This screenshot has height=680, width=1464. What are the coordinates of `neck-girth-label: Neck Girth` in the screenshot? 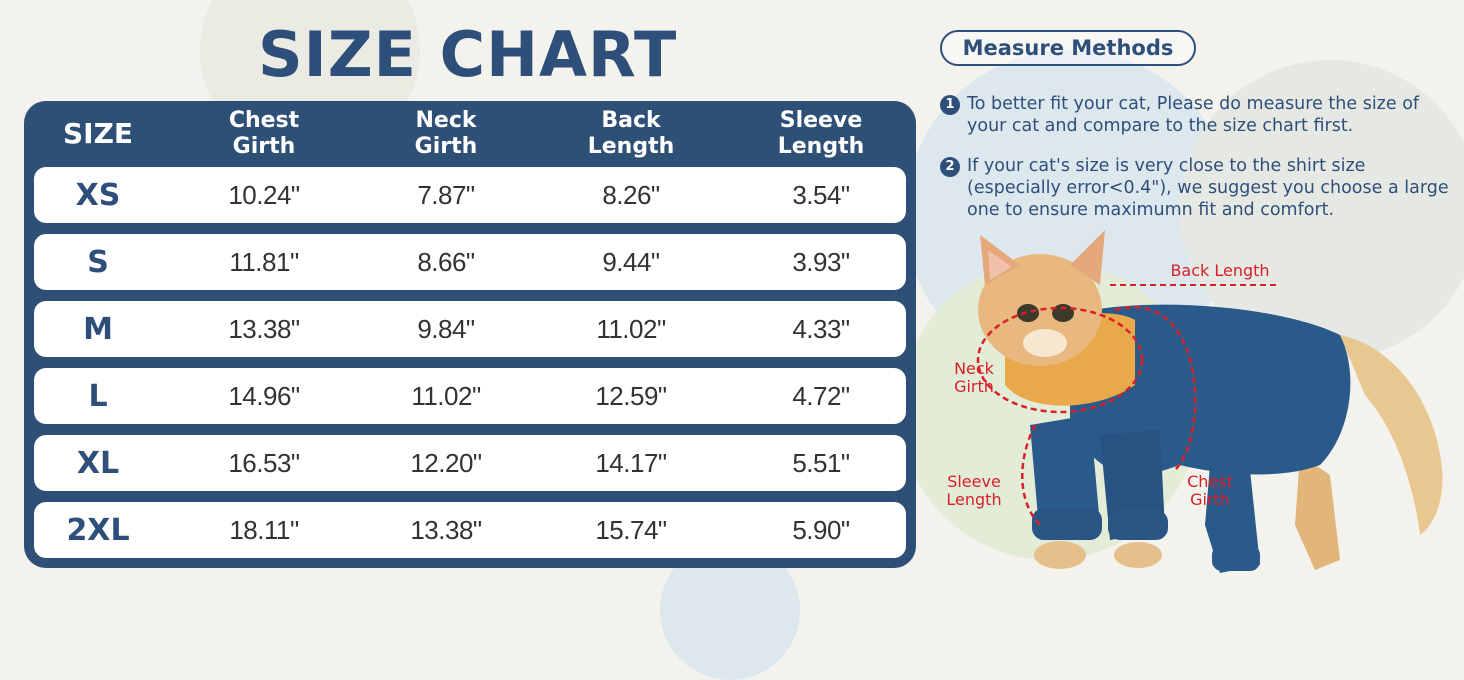 It's located at (974, 377).